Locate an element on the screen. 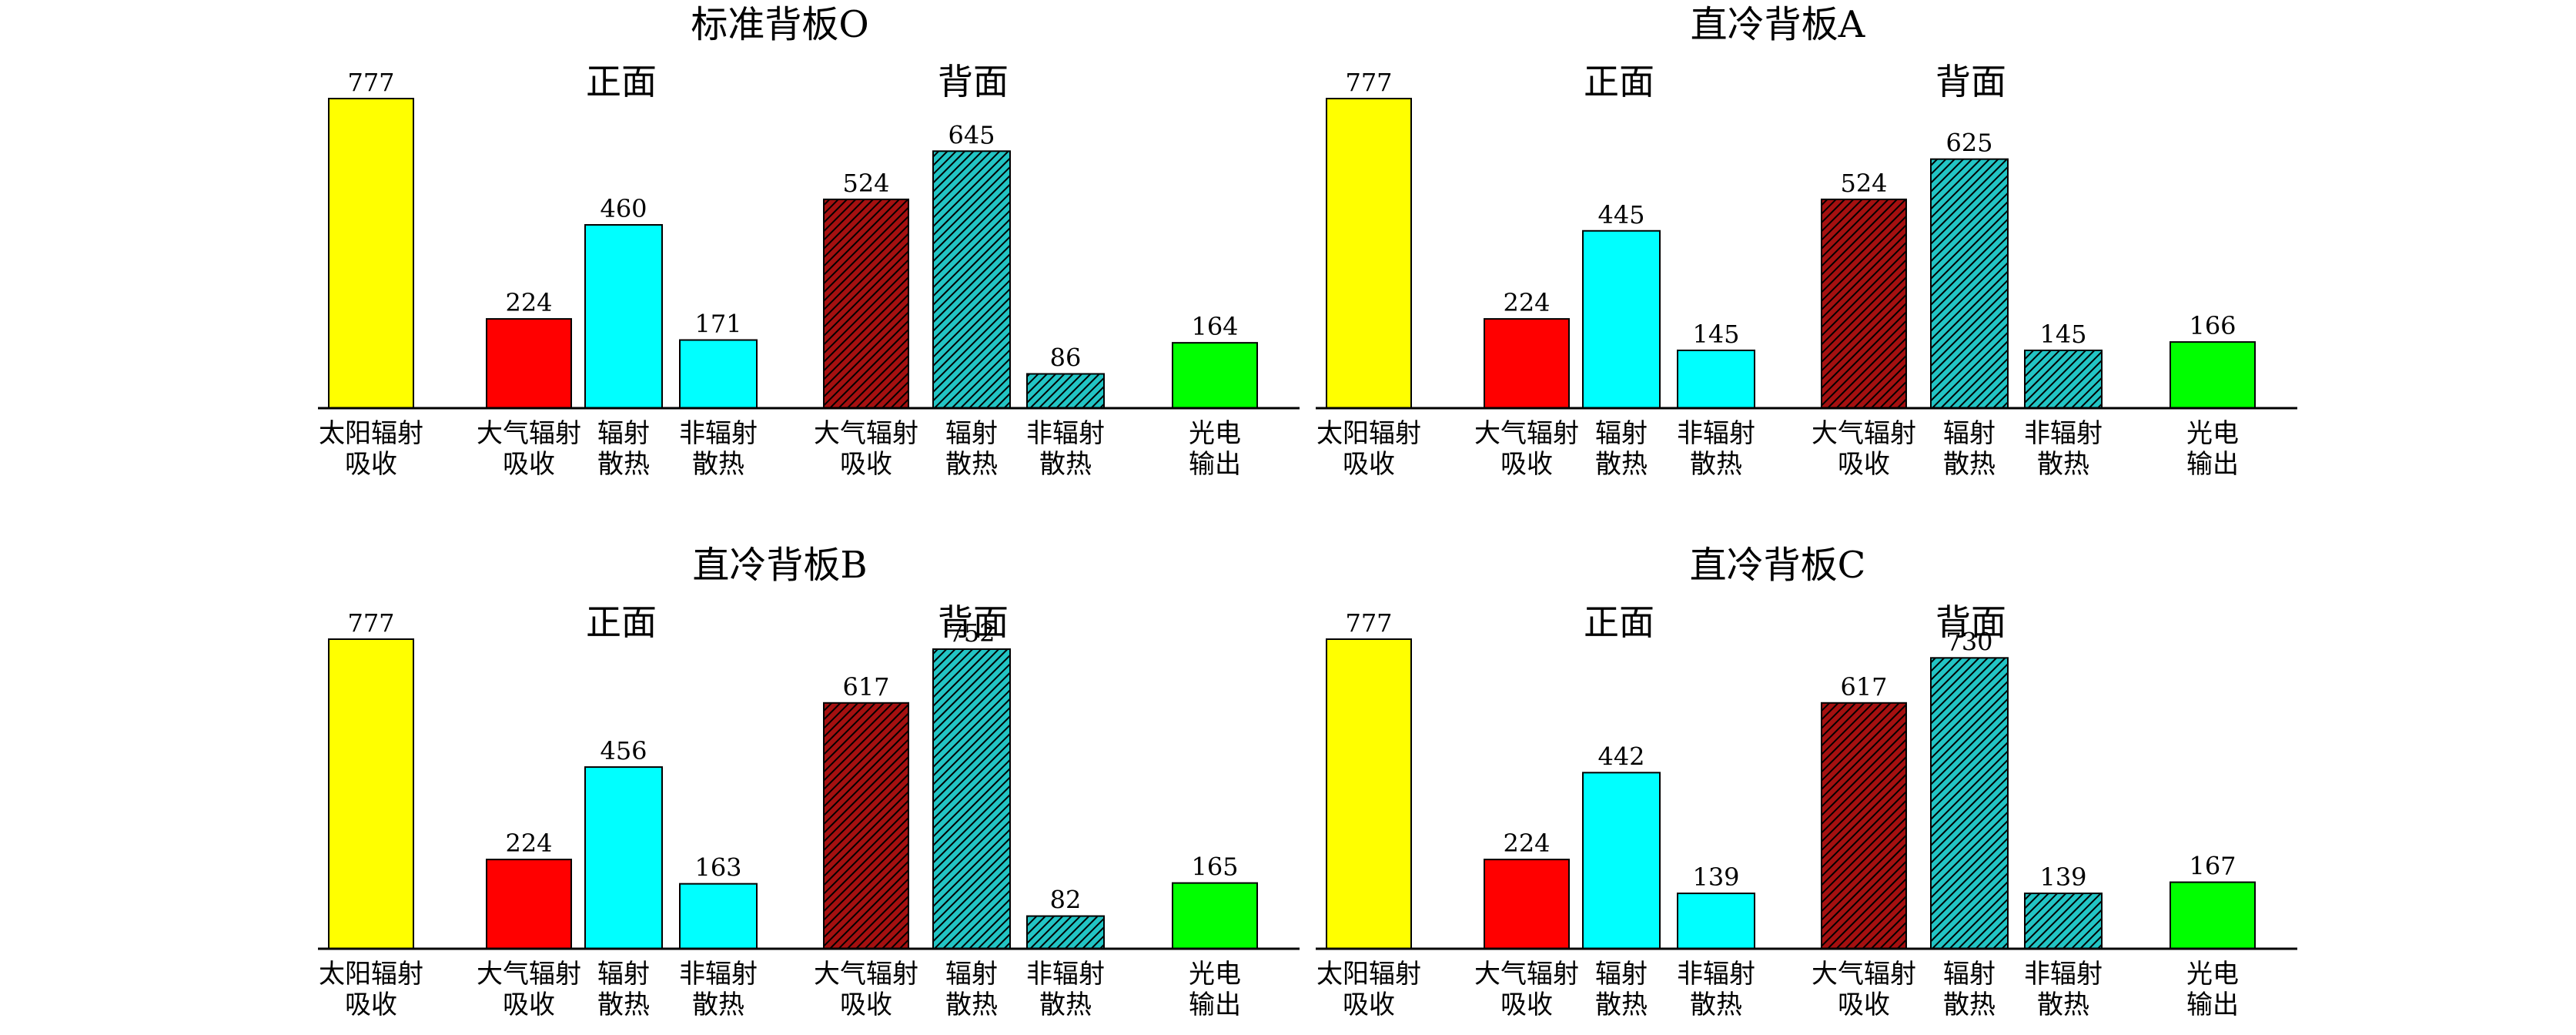  chart-title: 直冷背板A is located at coordinates (1778, 24).